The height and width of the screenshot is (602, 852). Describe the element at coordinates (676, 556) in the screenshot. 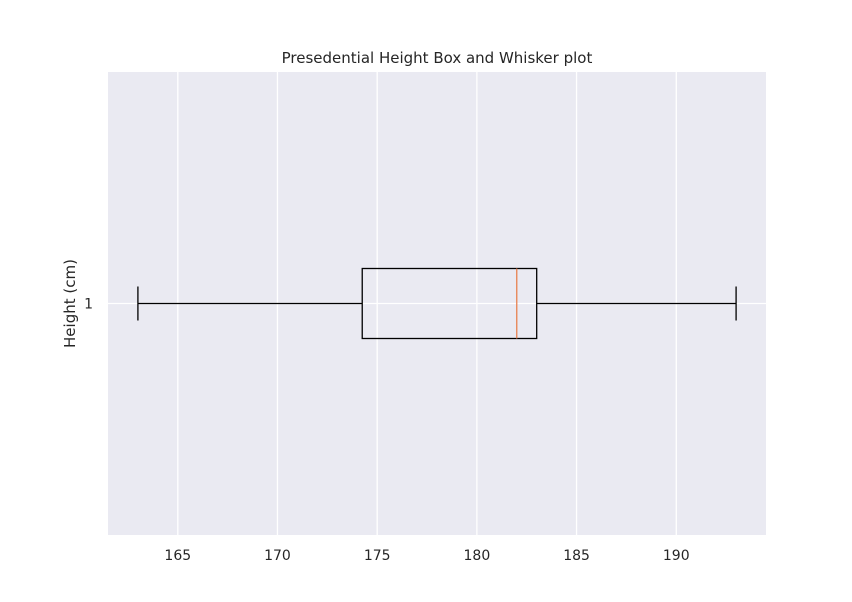

I see `x-tick-label-190: 190` at that location.